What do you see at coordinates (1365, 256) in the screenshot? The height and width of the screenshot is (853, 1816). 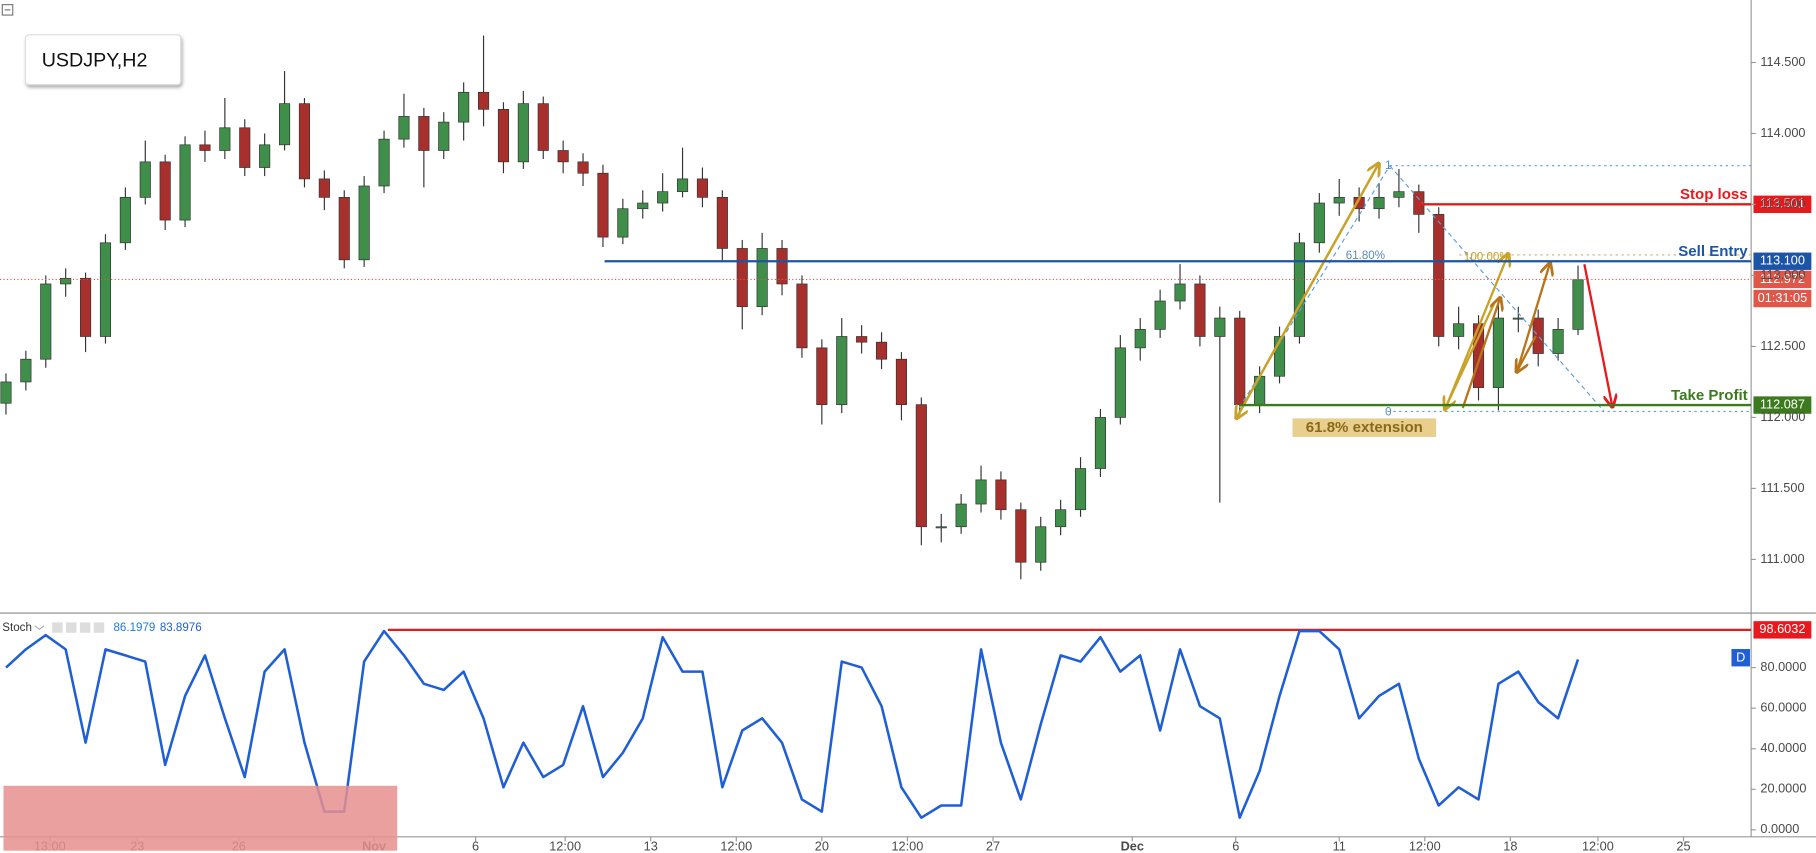 I see `fib-label: 61.80%` at bounding box center [1365, 256].